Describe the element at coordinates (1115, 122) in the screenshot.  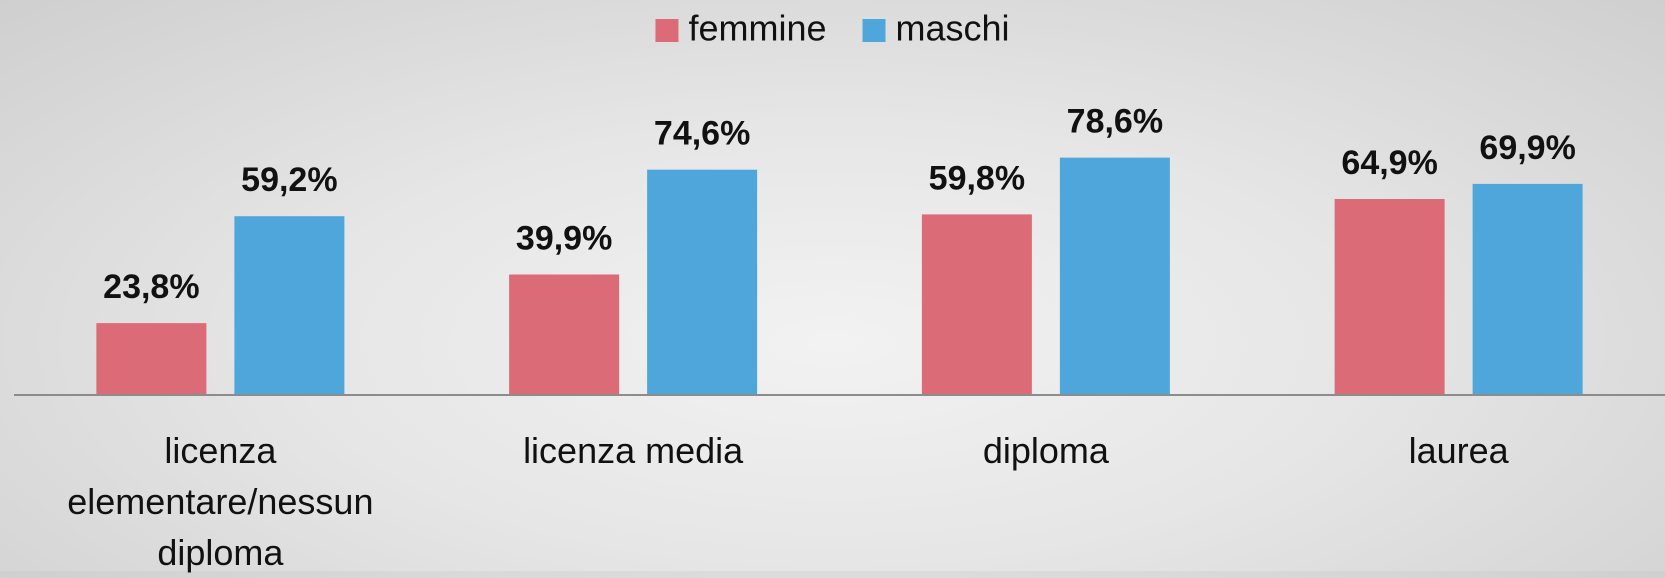
I see `data-label: 78,6%` at that location.